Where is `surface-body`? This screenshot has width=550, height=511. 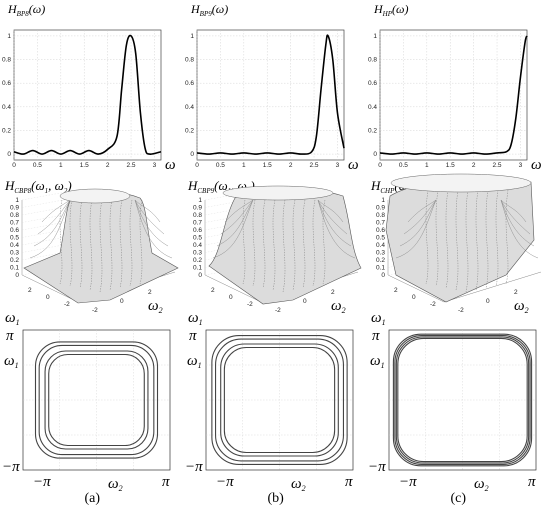 surface-body is located at coordinates (460, 240).